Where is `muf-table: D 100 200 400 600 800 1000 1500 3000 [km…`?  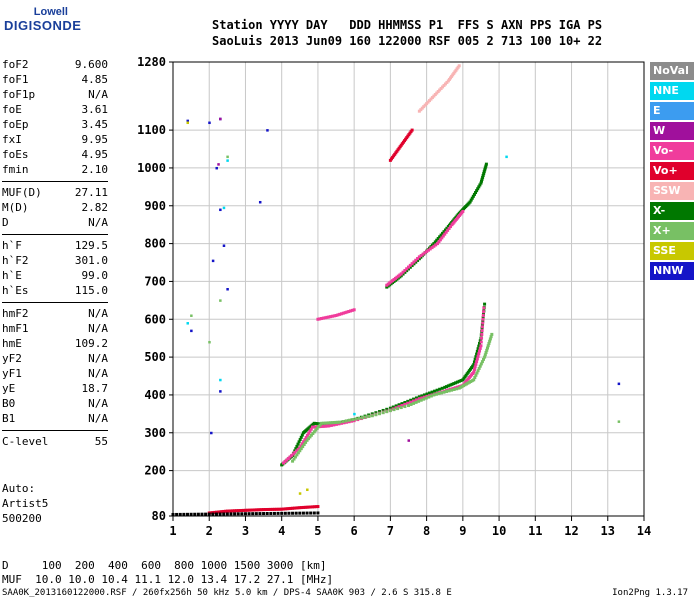
muf-table: D 100 200 400 600 800 1000 1500 3000 [km… is located at coordinates (167, 573).